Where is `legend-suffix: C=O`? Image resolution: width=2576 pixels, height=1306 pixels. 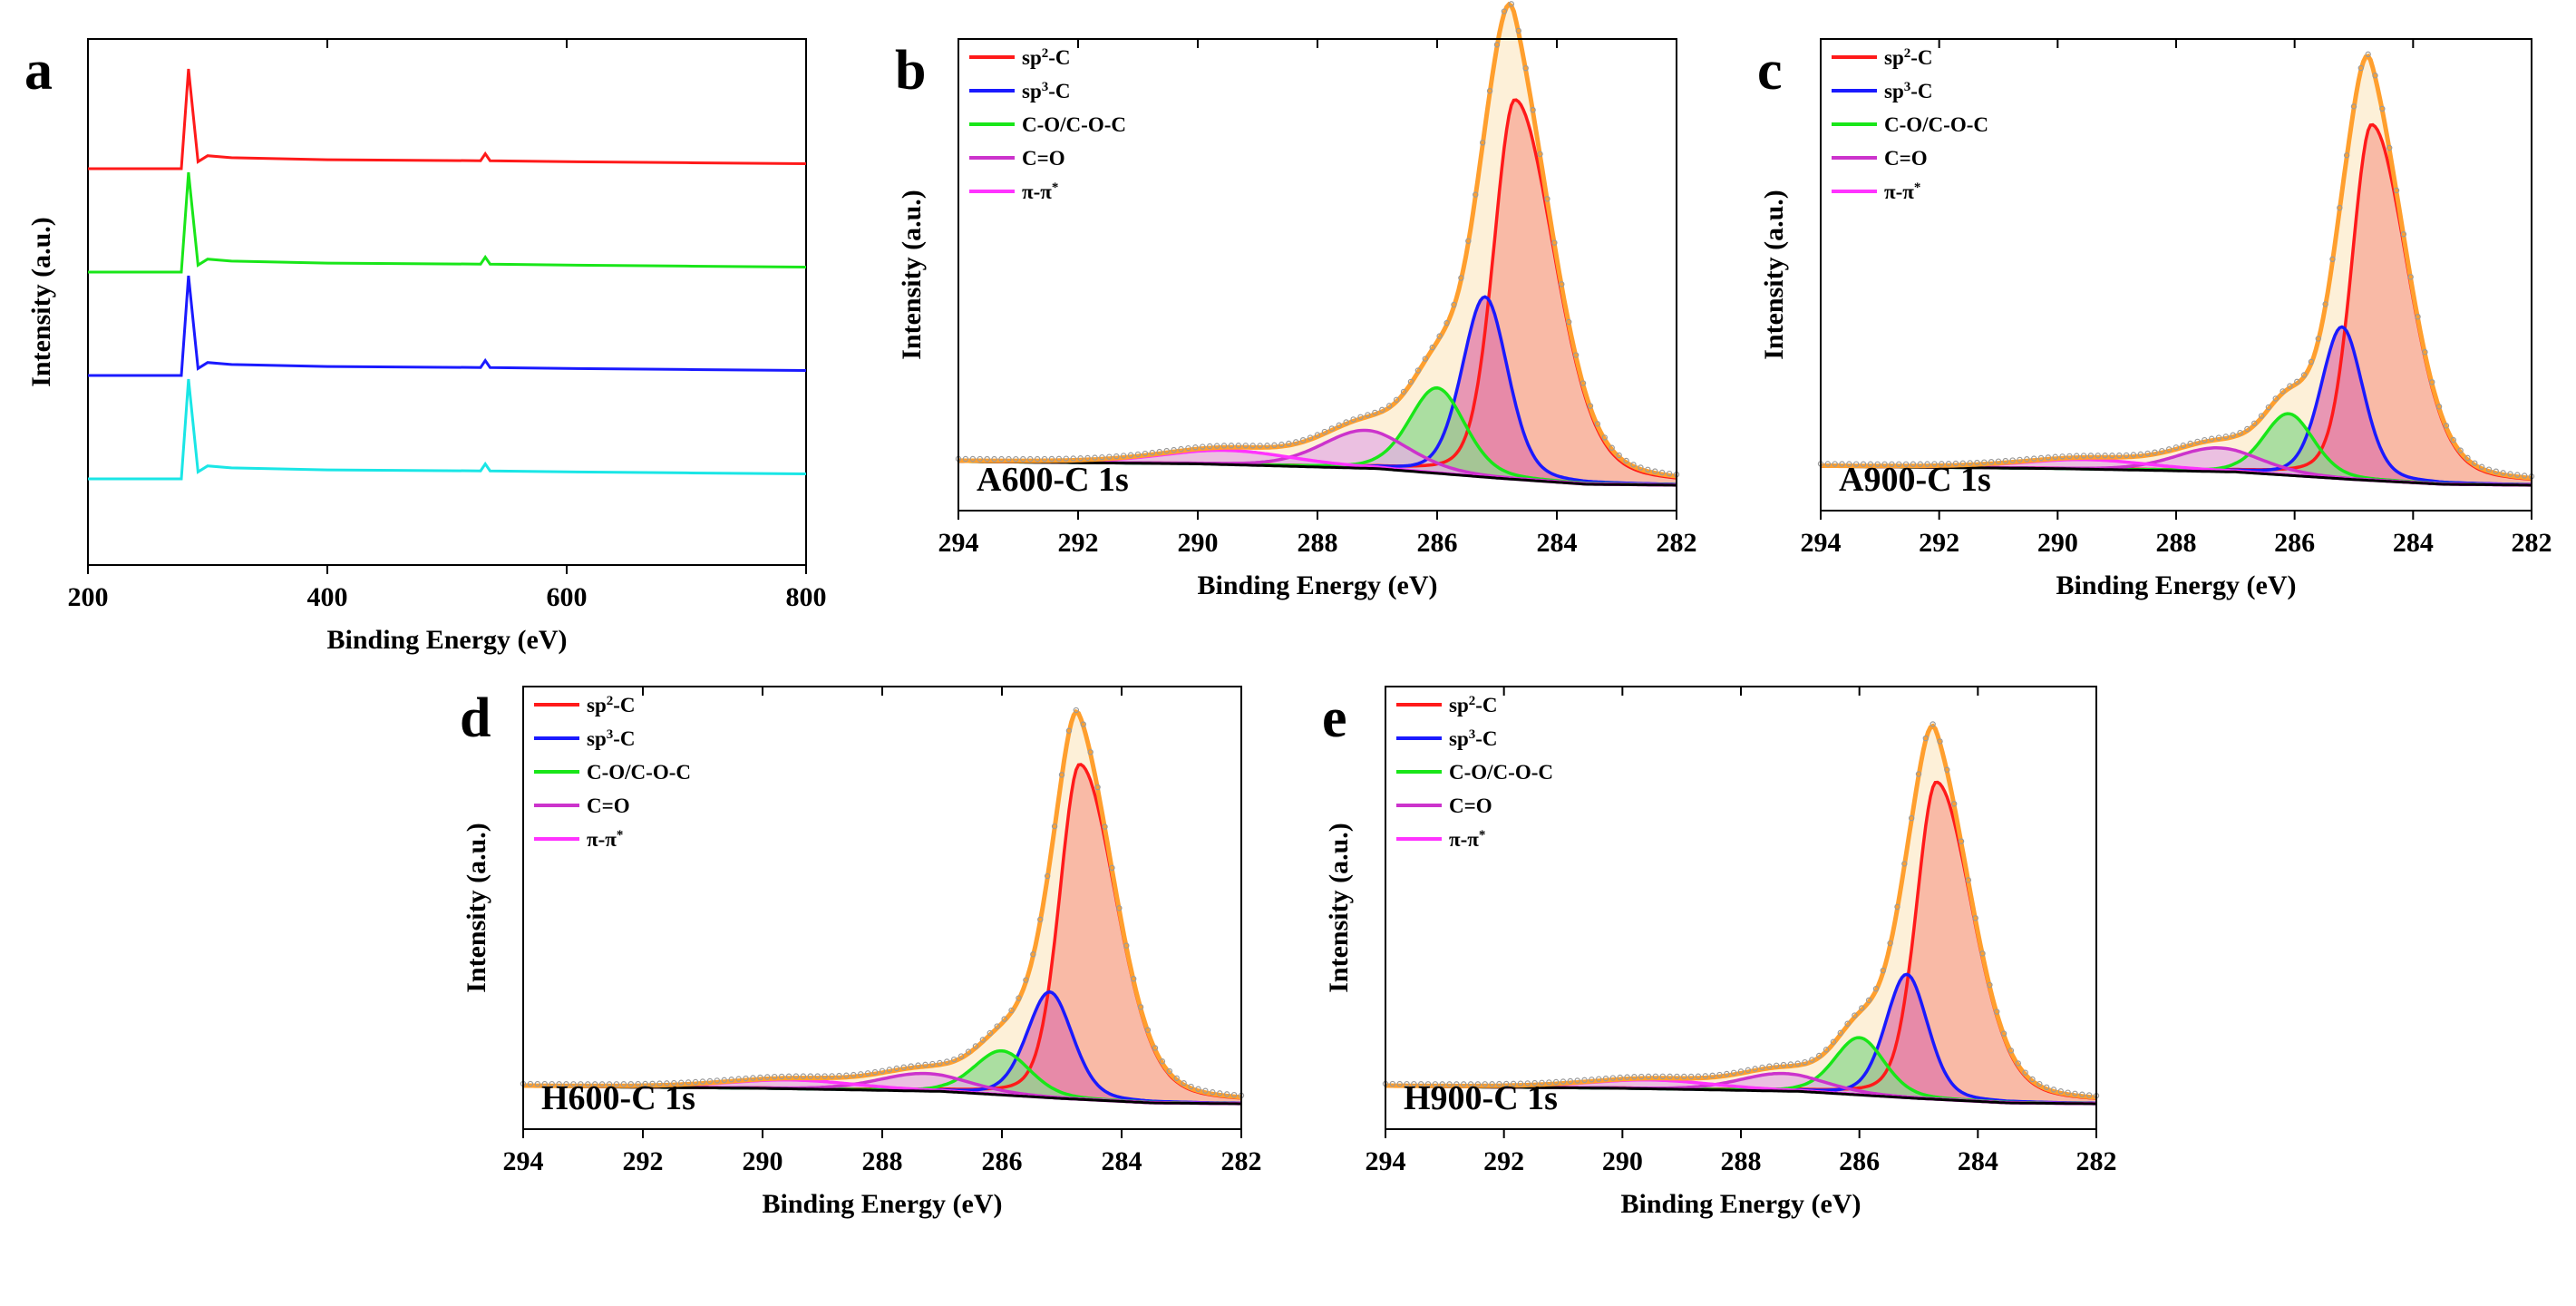
legend-suffix: C=O is located at coordinates (608, 805).